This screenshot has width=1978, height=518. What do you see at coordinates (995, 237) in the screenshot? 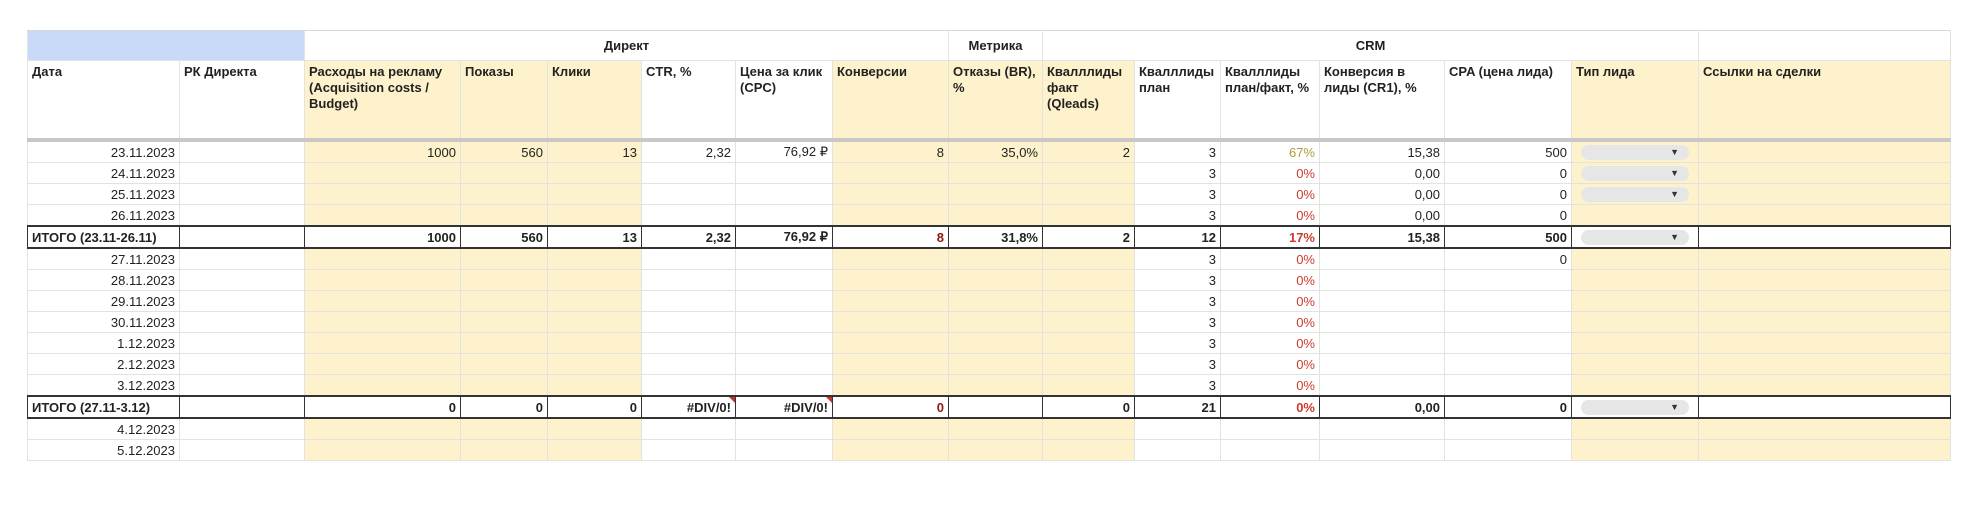
I see `cell-отказы-br: 31,8%` at bounding box center [995, 237].